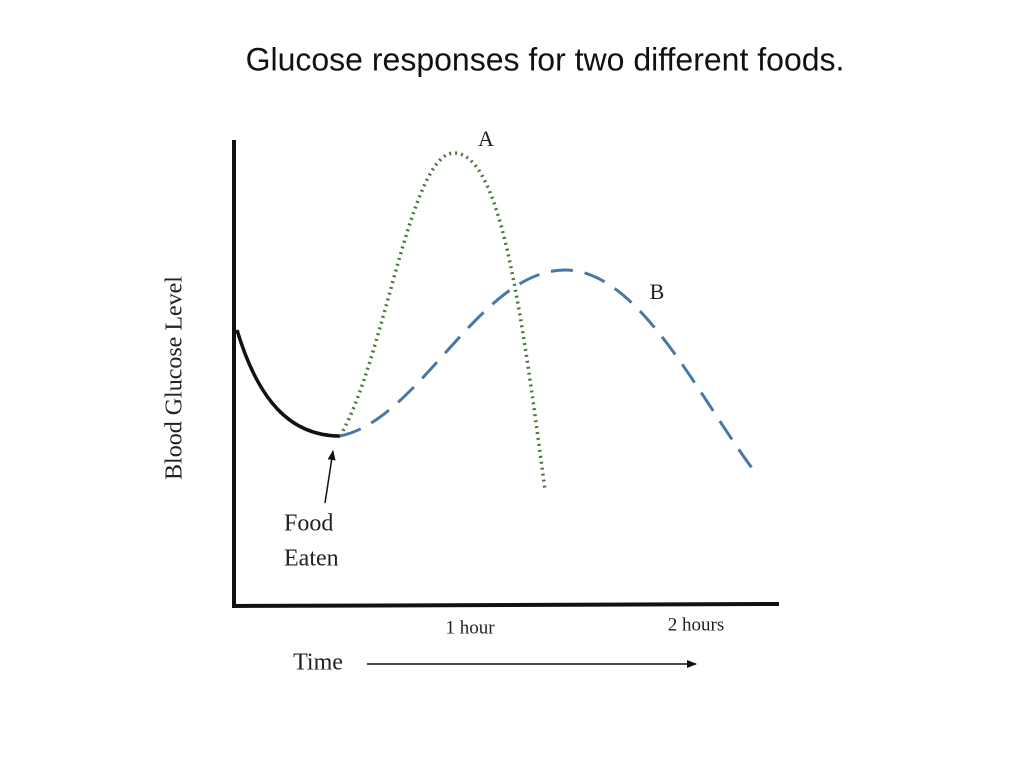 This screenshot has width=1024, height=768. What do you see at coordinates (470, 627) in the screenshot?
I see `x-mark-label: 1 hour` at bounding box center [470, 627].